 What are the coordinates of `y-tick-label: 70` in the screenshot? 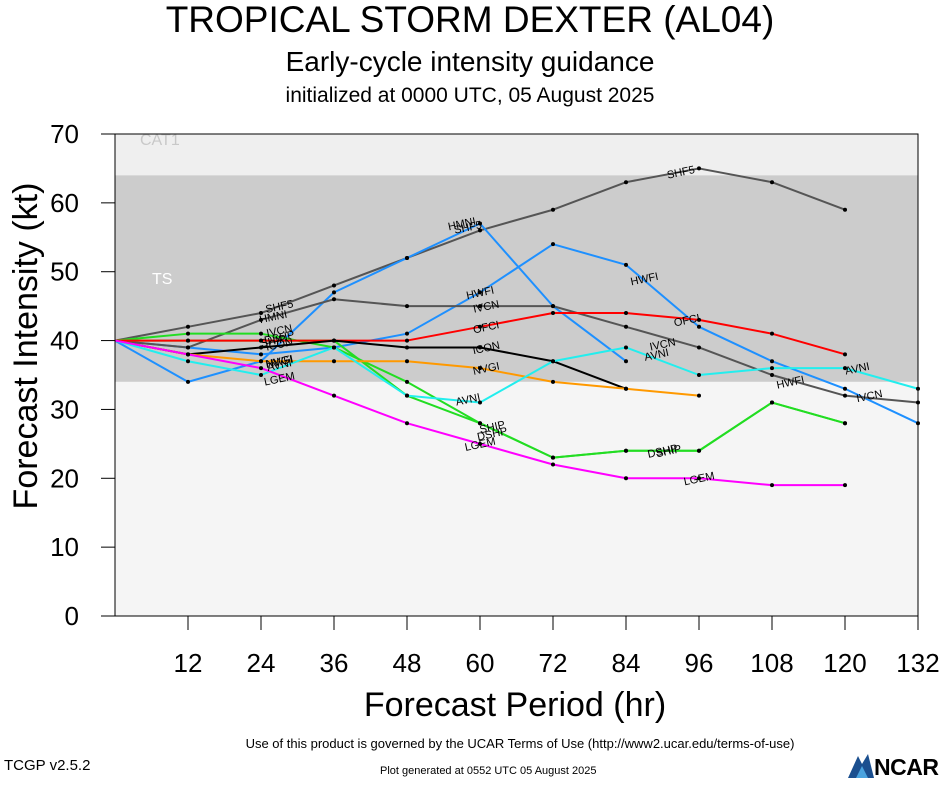 It's located at (64, 134).